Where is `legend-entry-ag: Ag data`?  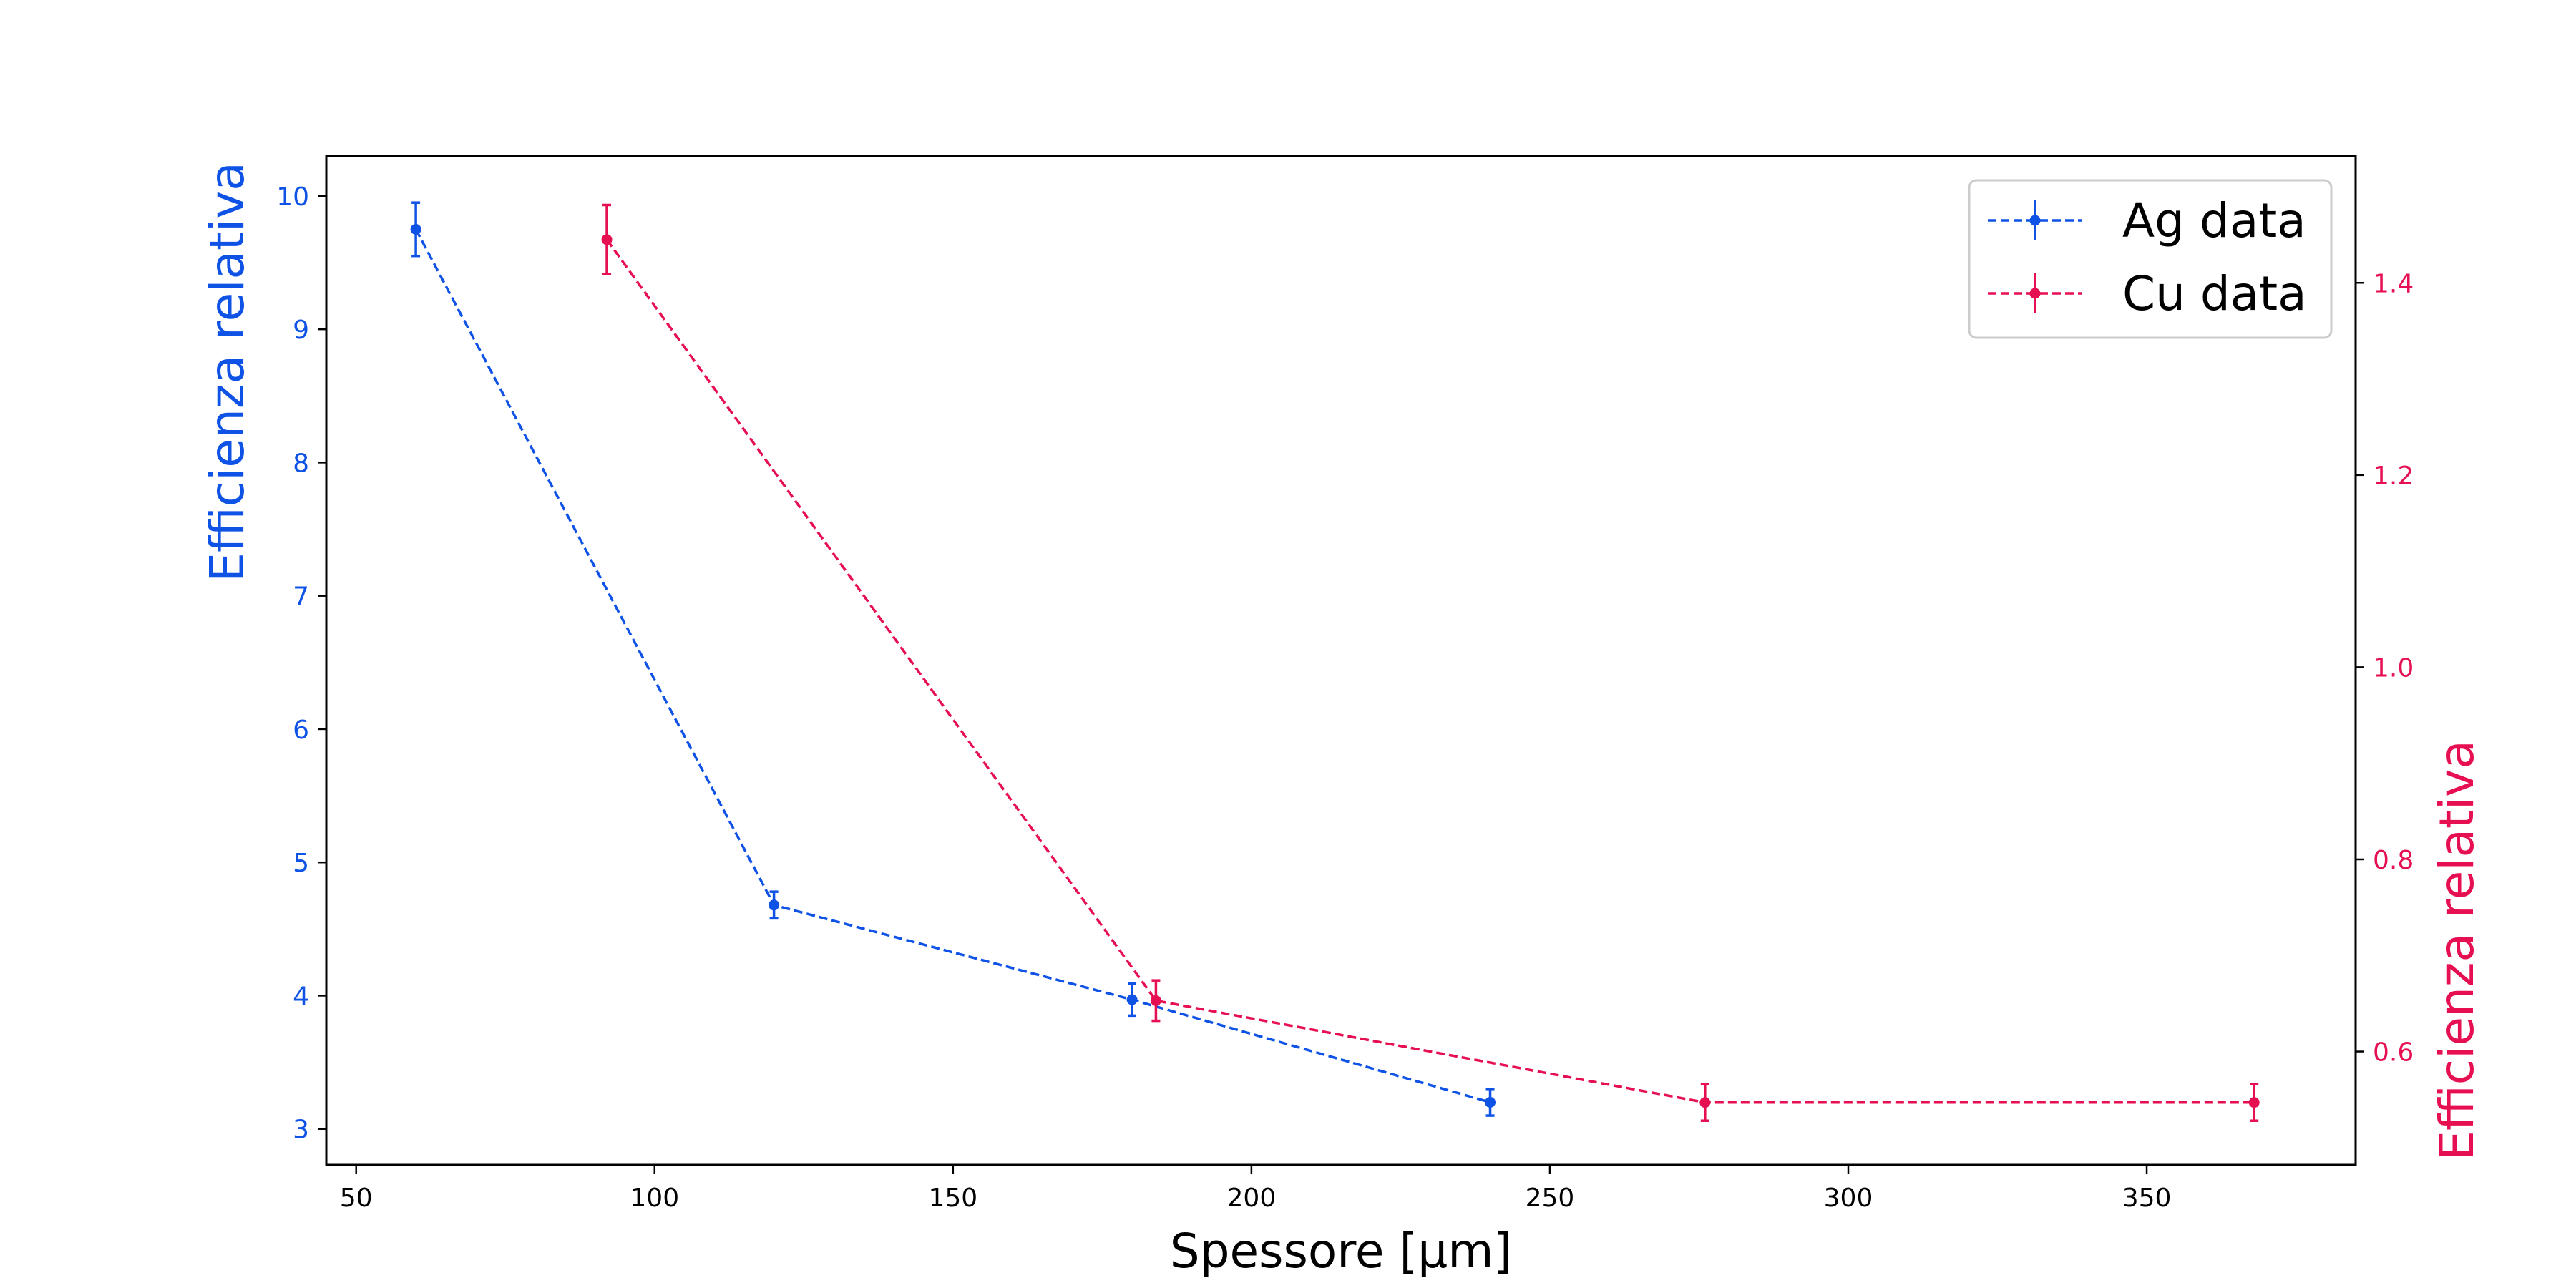 legend-entry-ag: Ag data is located at coordinates (2147, 220).